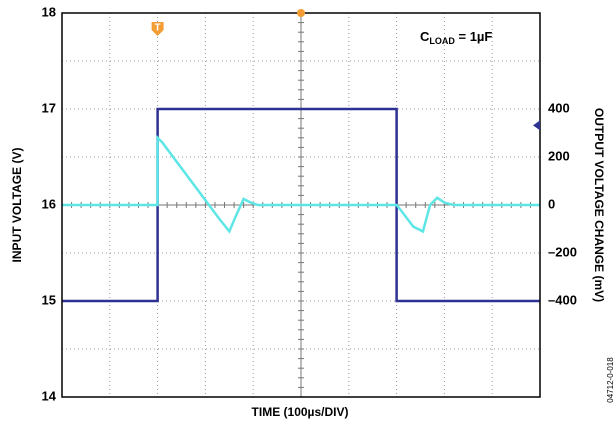 Image resolution: width=616 pixels, height=432 pixels. Describe the element at coordinates (17, 205) in the screenshot. I see `y-axis-label: INPUT VOLTAGE (V)` at that location.